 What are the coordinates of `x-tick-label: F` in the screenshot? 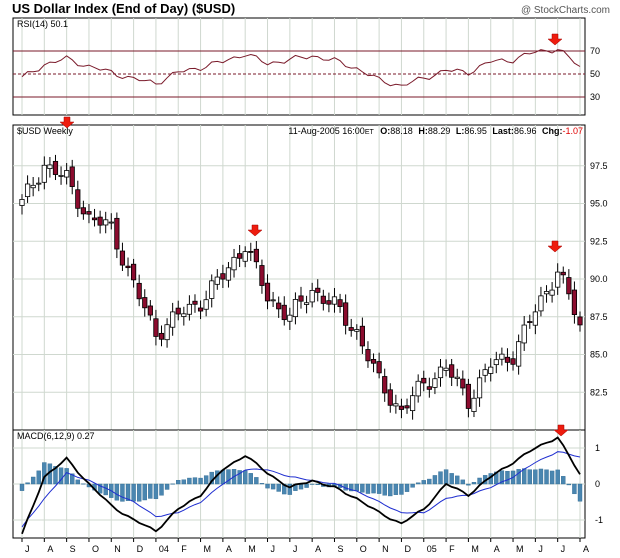 It's located at (452, 549).